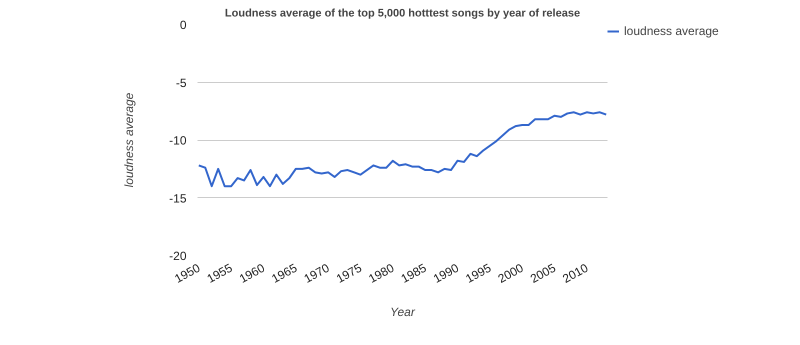  Describe the element at coordinates (478, 273) in the screenshot. I see `x-tick-label: 1995` at that location.